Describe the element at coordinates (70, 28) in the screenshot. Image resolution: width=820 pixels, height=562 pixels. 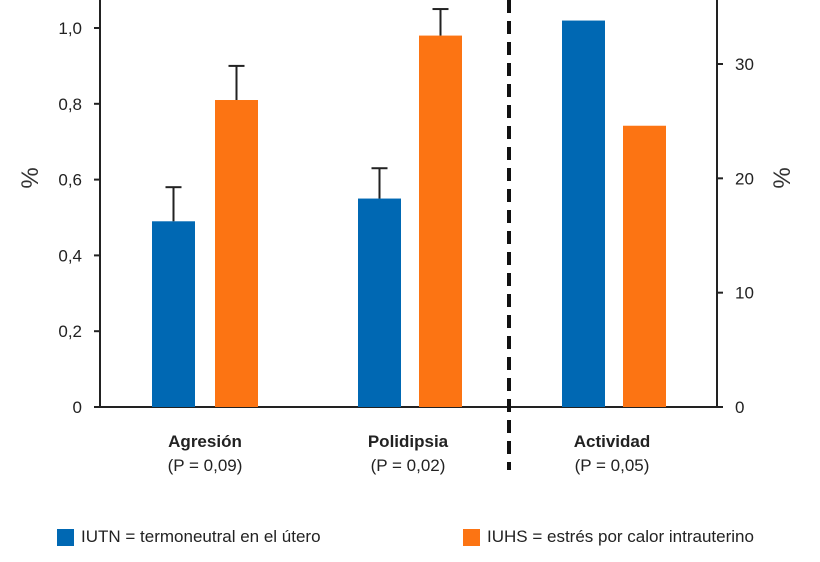
I see `left-tick-label: 1,0` at that location.